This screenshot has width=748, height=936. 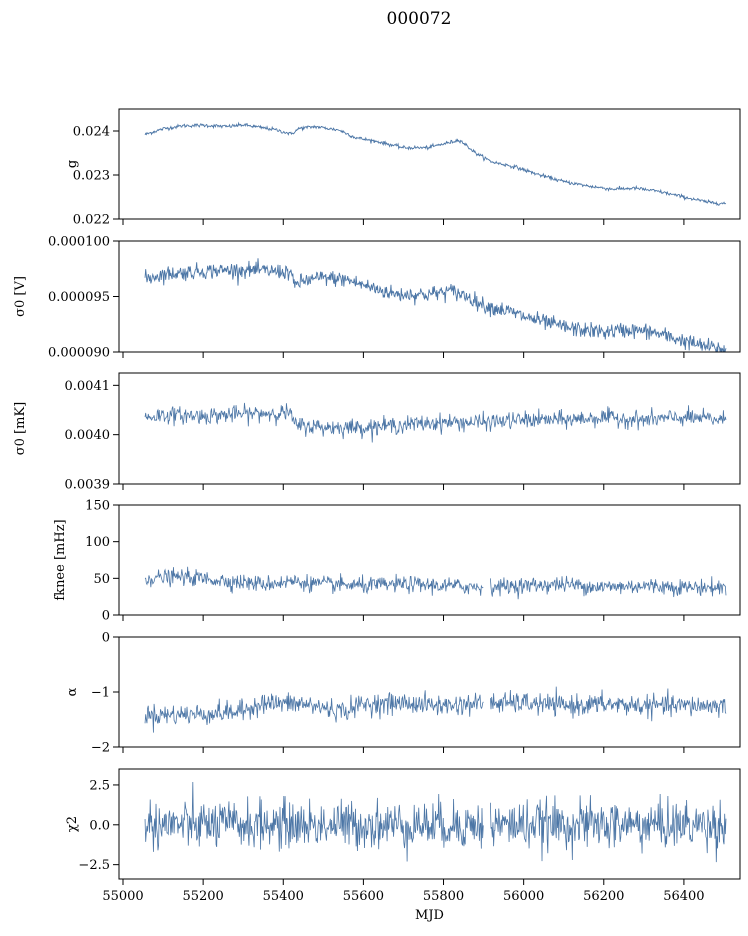 What do you see at coordinates (91, 220) in the screenshot?
I see `y-tick-label: 0.022` at bounding box center [91, 220].